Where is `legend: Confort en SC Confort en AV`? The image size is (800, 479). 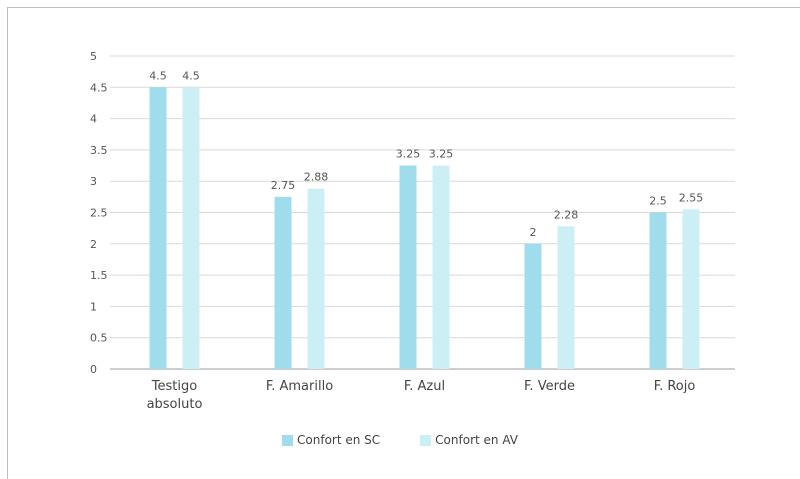 legend: Confort en SC Confort en AV is located at coordinates (400, 440).